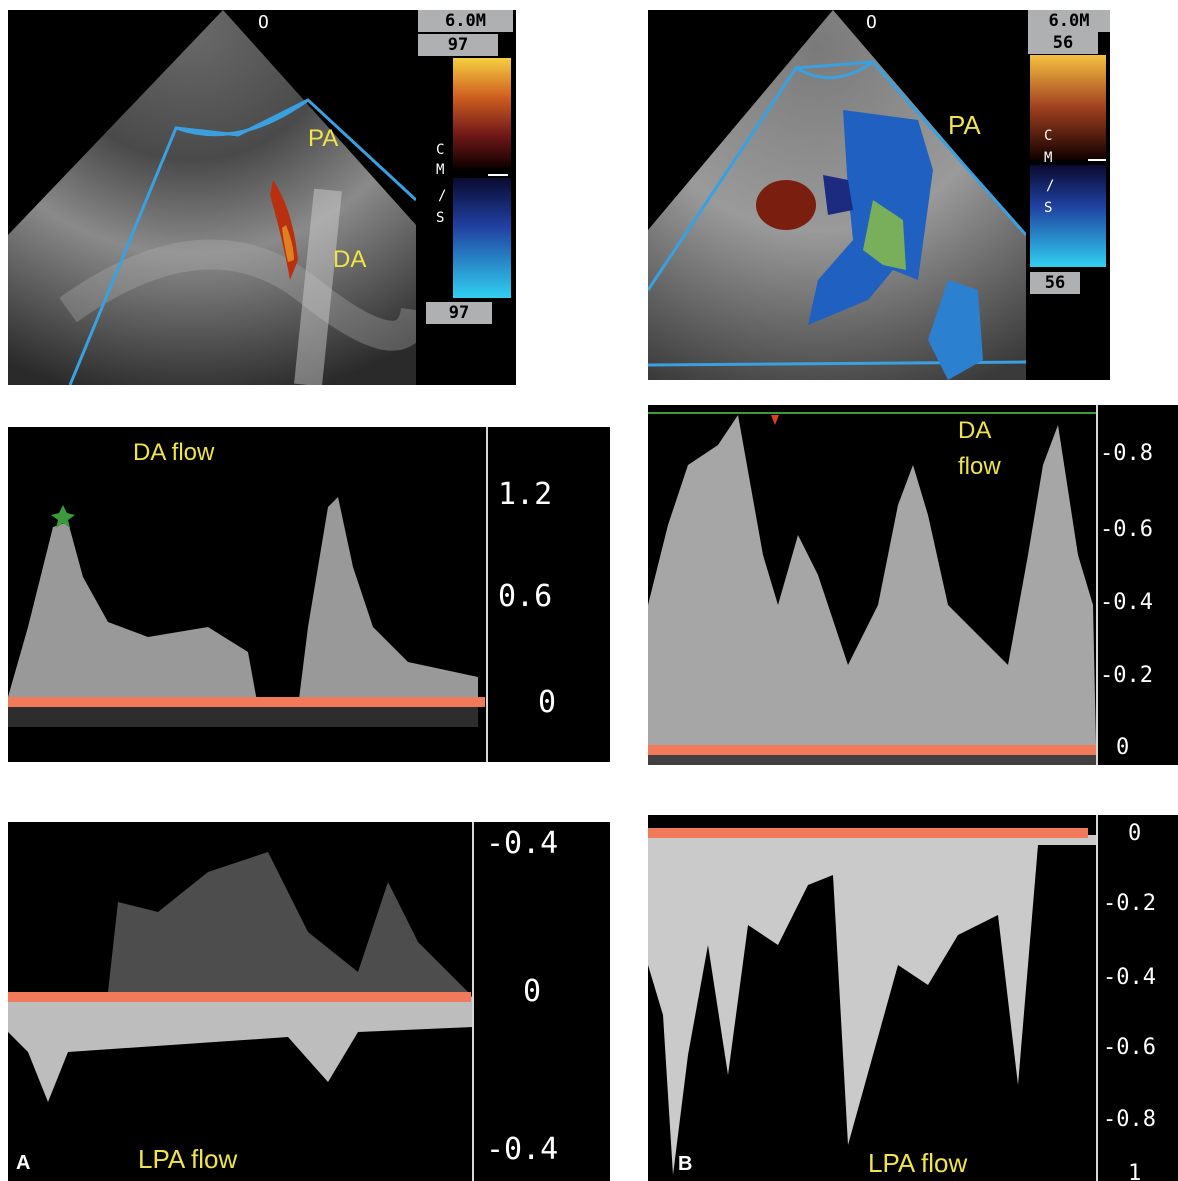 The image size is (1178, 1181). What do you see at coordinates (1050, 186) in the screenshot?
I see `units-slash-b: /` at bounding box center [1050, 186].